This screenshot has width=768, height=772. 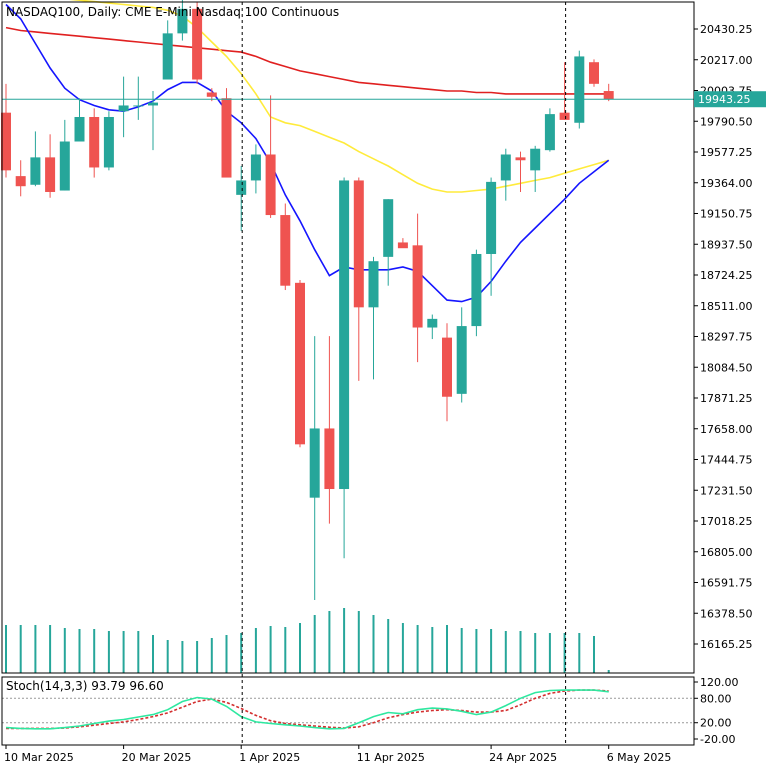 I want to click on current-price-label: 19943.25, so click(x=724, y=99).